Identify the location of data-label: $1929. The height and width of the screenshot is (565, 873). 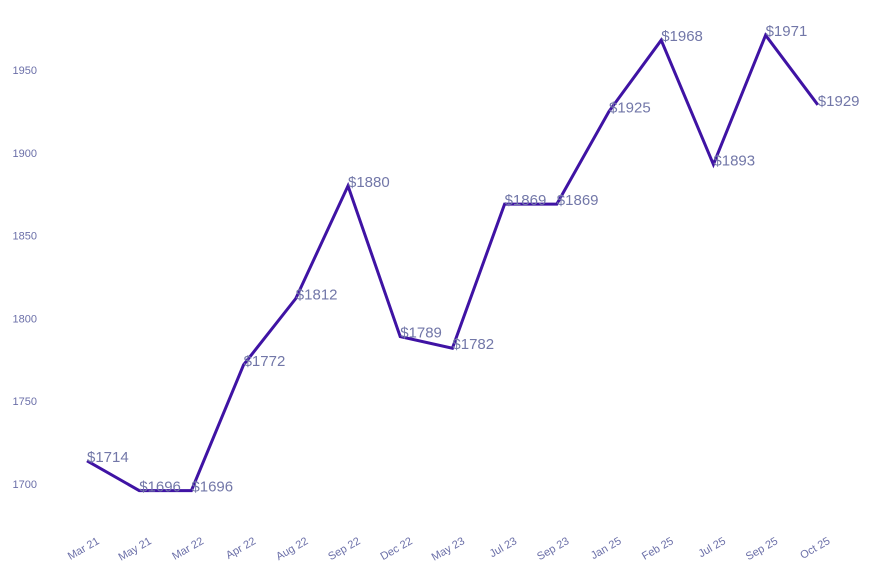
(839, 101).